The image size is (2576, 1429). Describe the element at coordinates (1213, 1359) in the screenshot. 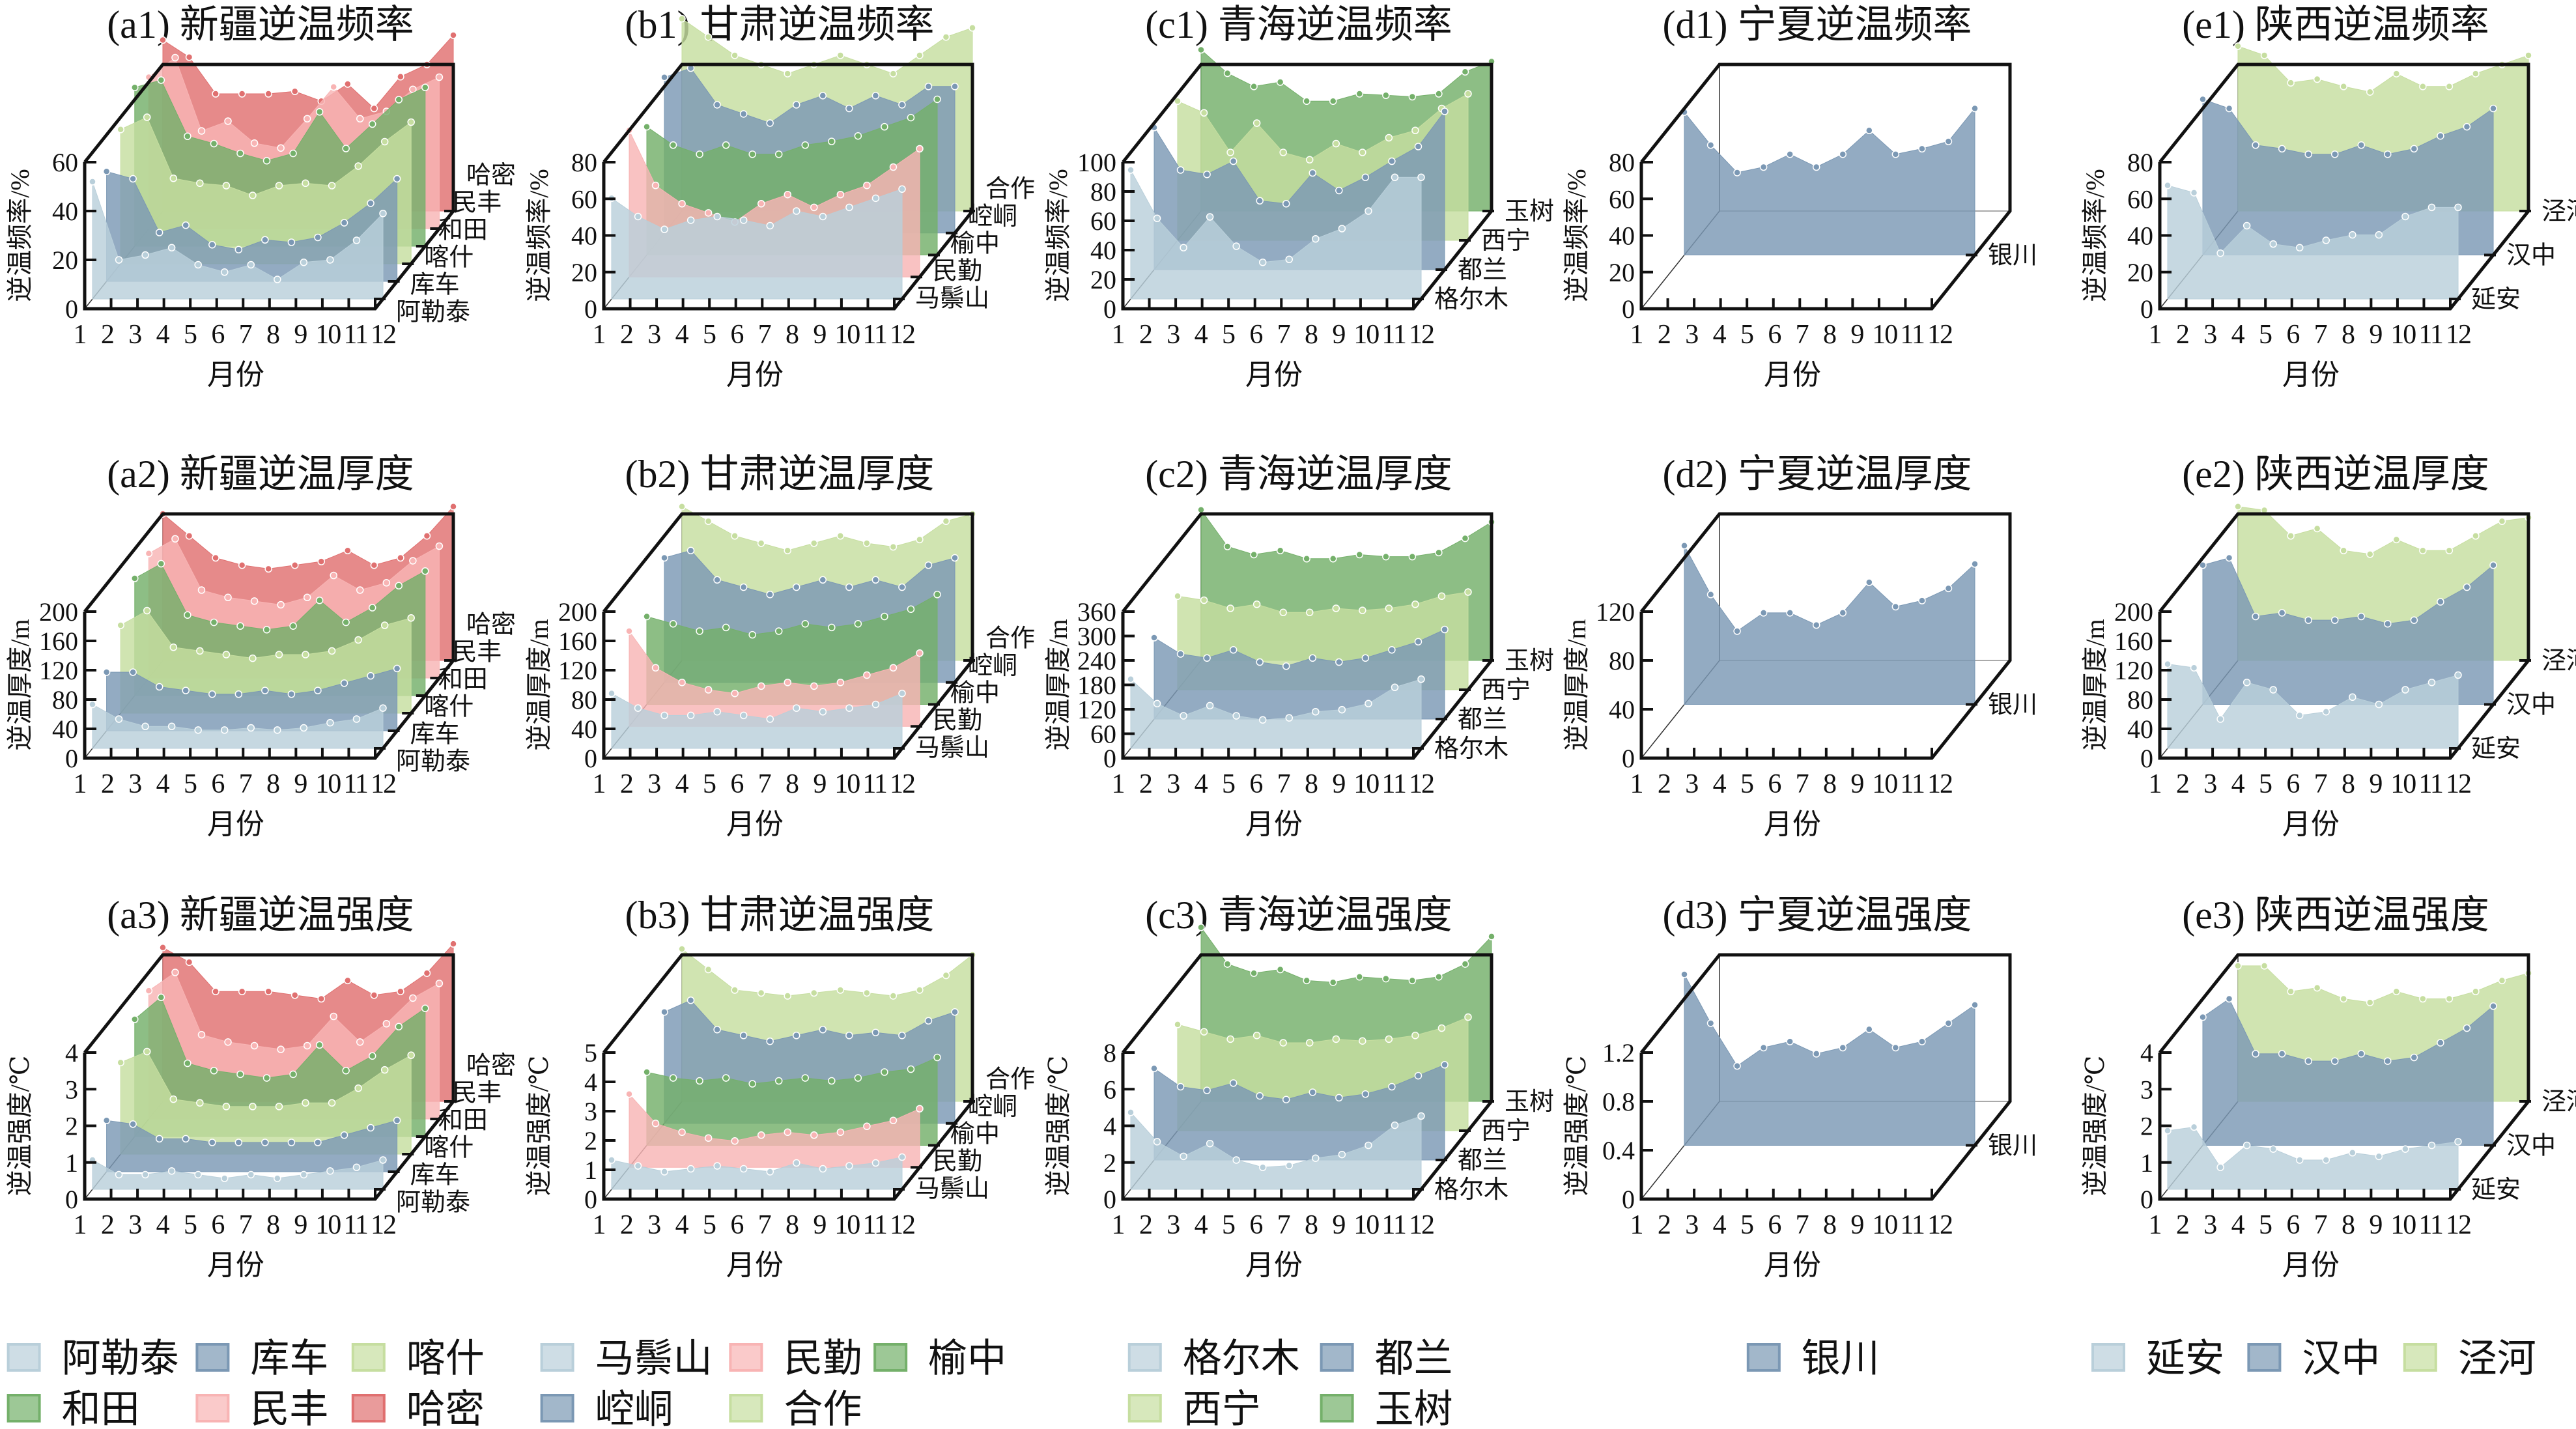

I see `legend-item: 格尔木` at that location.